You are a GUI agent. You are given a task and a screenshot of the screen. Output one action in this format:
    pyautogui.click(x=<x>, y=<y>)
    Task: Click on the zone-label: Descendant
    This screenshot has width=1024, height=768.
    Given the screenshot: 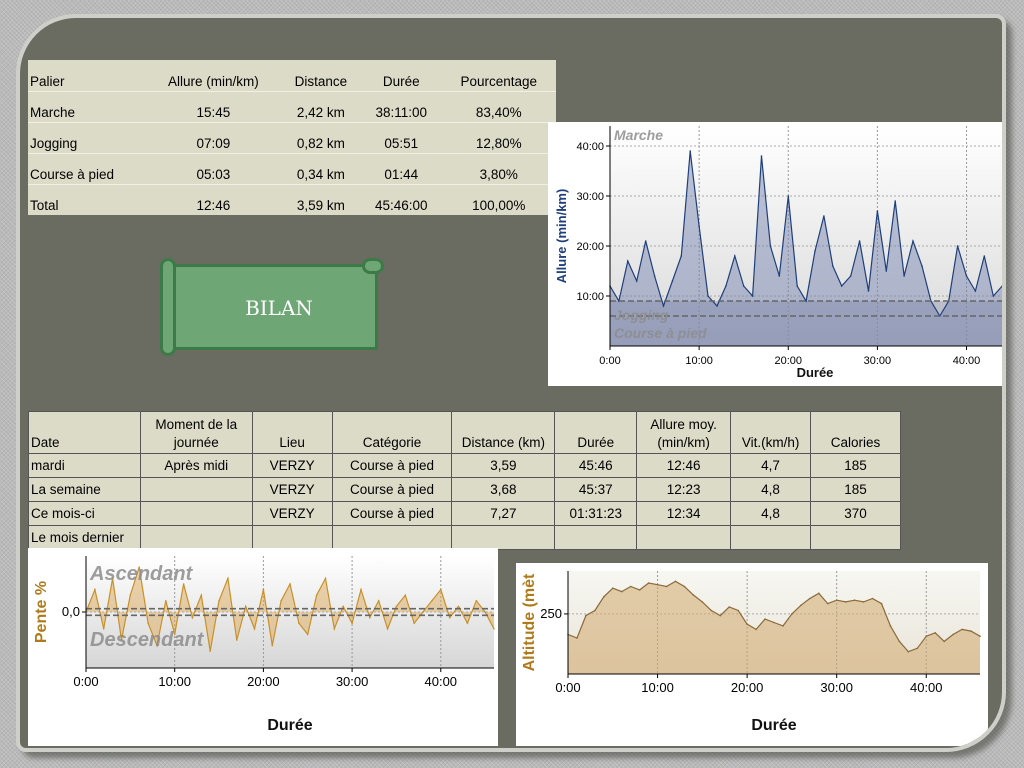 What is the action you would take?
    pyautogui.click(x=147, y=640)
    